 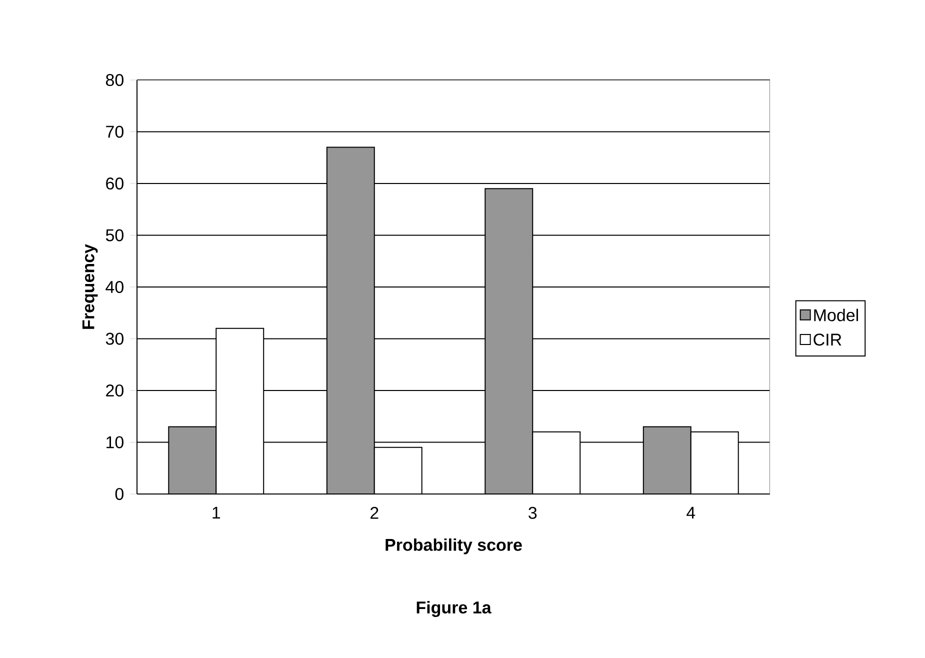 I want to click on y-axis-title: Frequency, so click(x=90, y=286).